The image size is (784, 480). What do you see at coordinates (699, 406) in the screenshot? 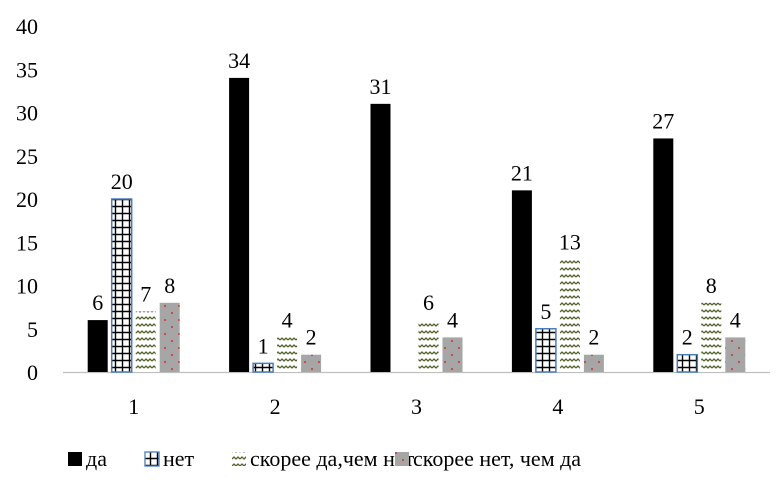
I see `x-tick-label: 5` at bounding box center [699, 406].